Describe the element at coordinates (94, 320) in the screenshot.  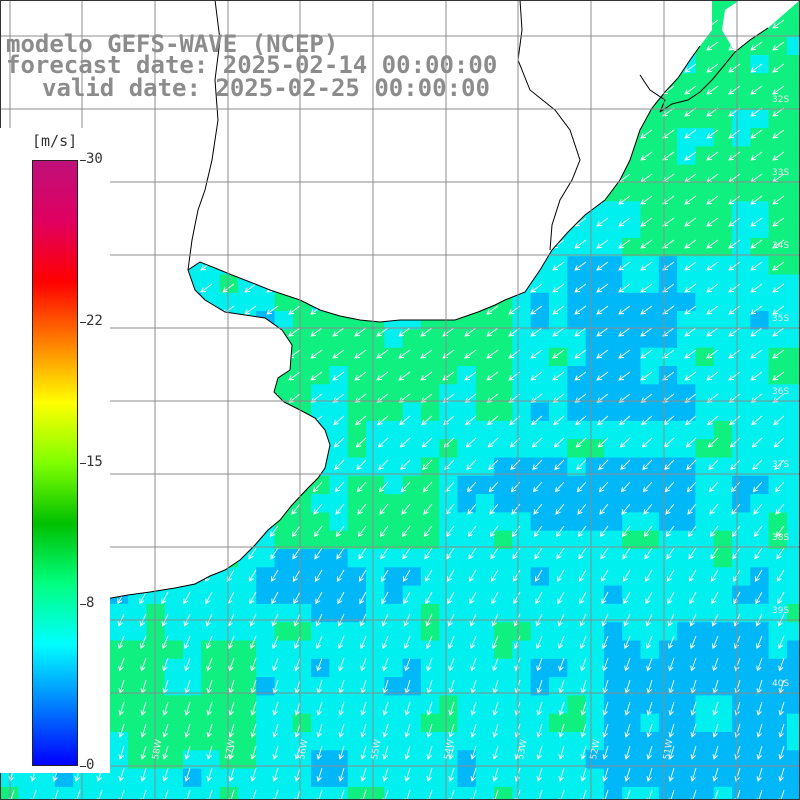
I see `colorbar-tick-label: 22` at that location.